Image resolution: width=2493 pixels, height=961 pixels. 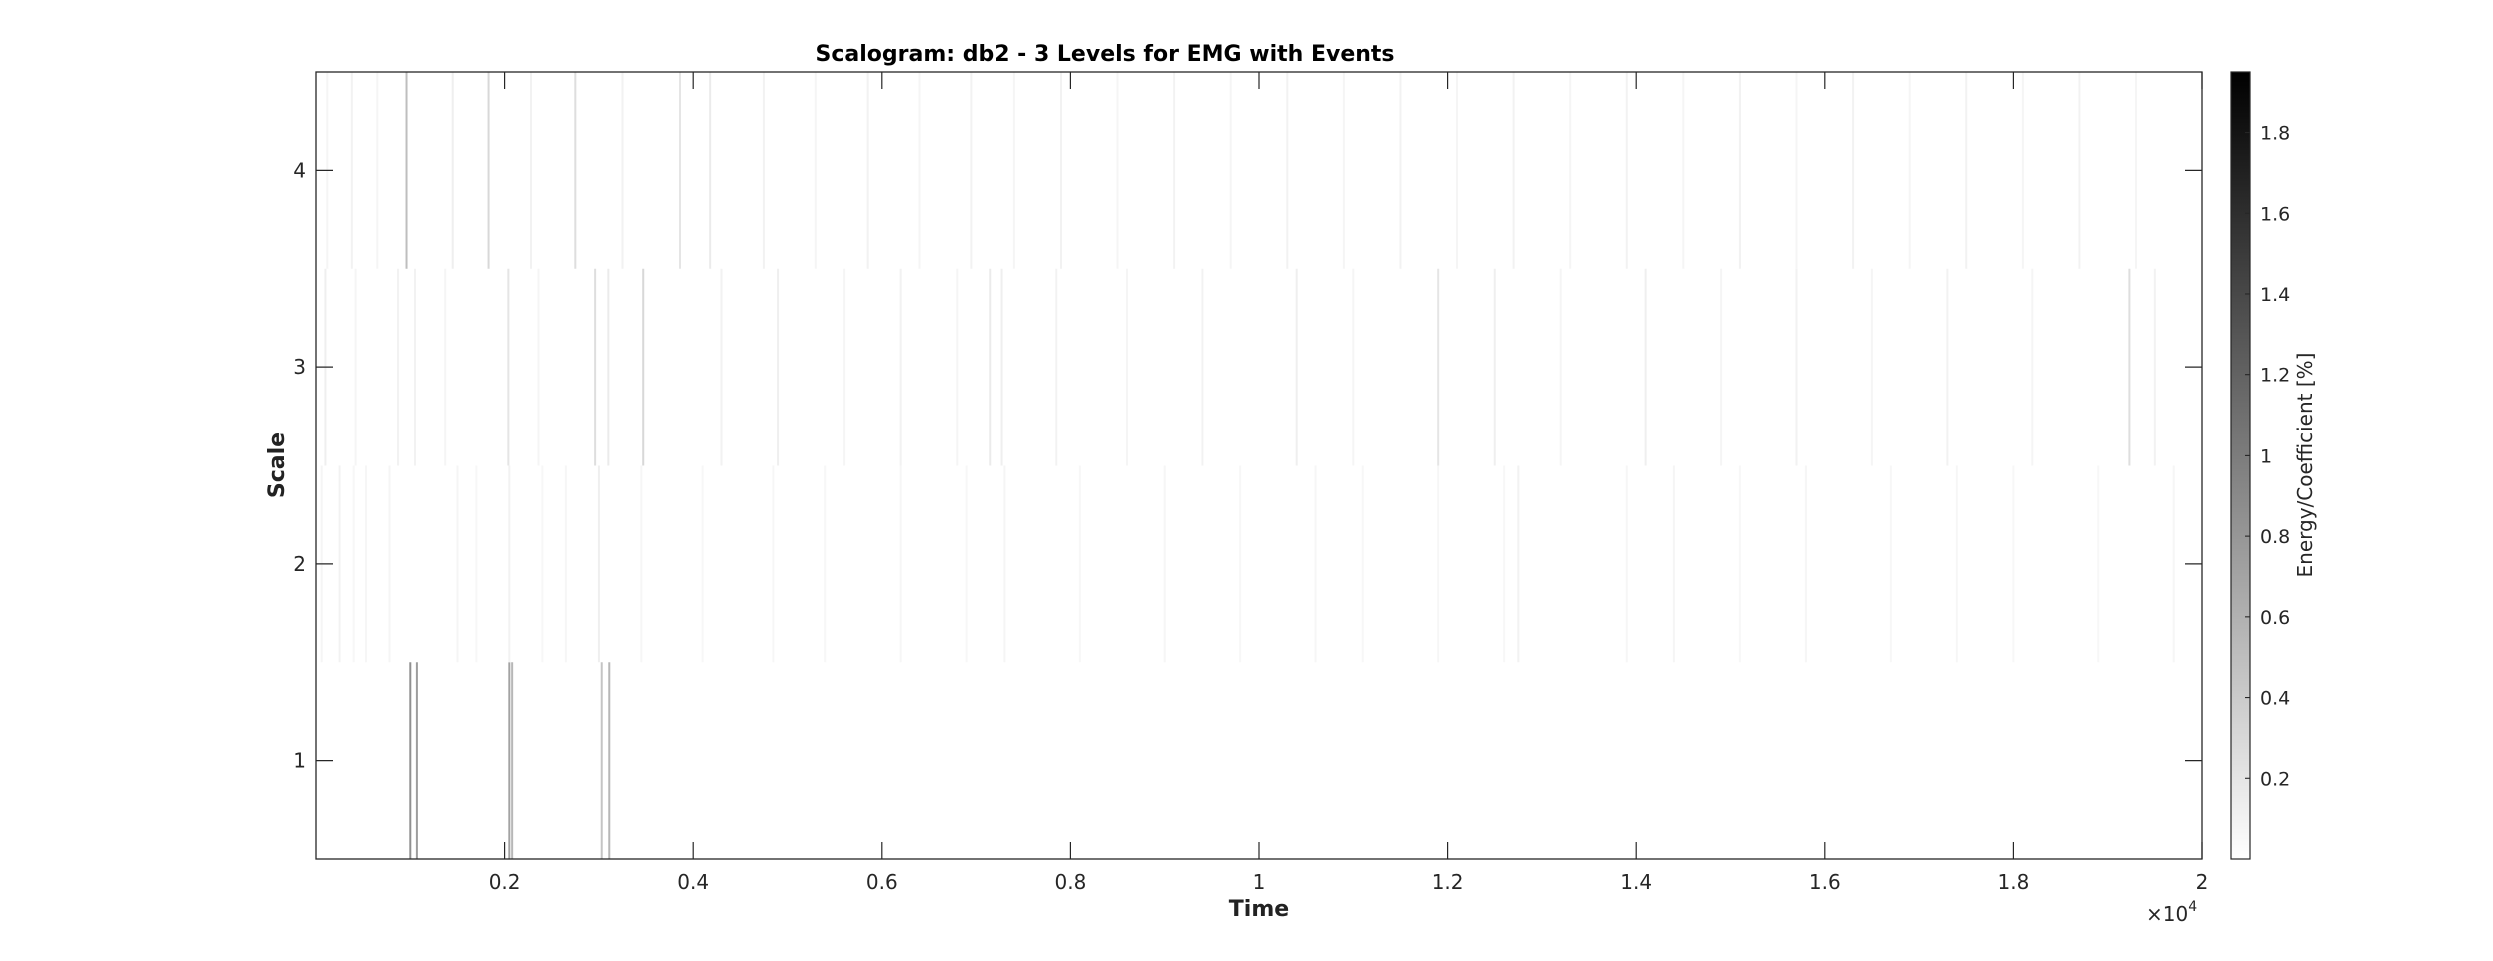 I want to click on y-axis-label: Scale, so click(x=277, y=465).